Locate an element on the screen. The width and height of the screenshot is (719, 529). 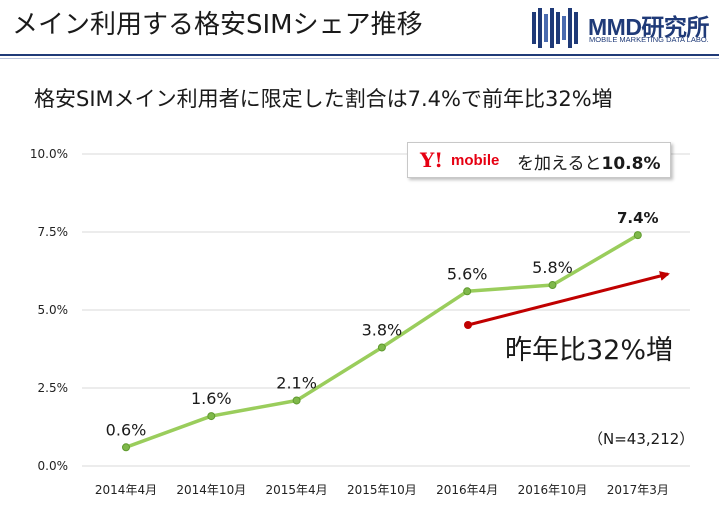
ymobile-logo-mark: Y! is located at coordinates (432, 160).